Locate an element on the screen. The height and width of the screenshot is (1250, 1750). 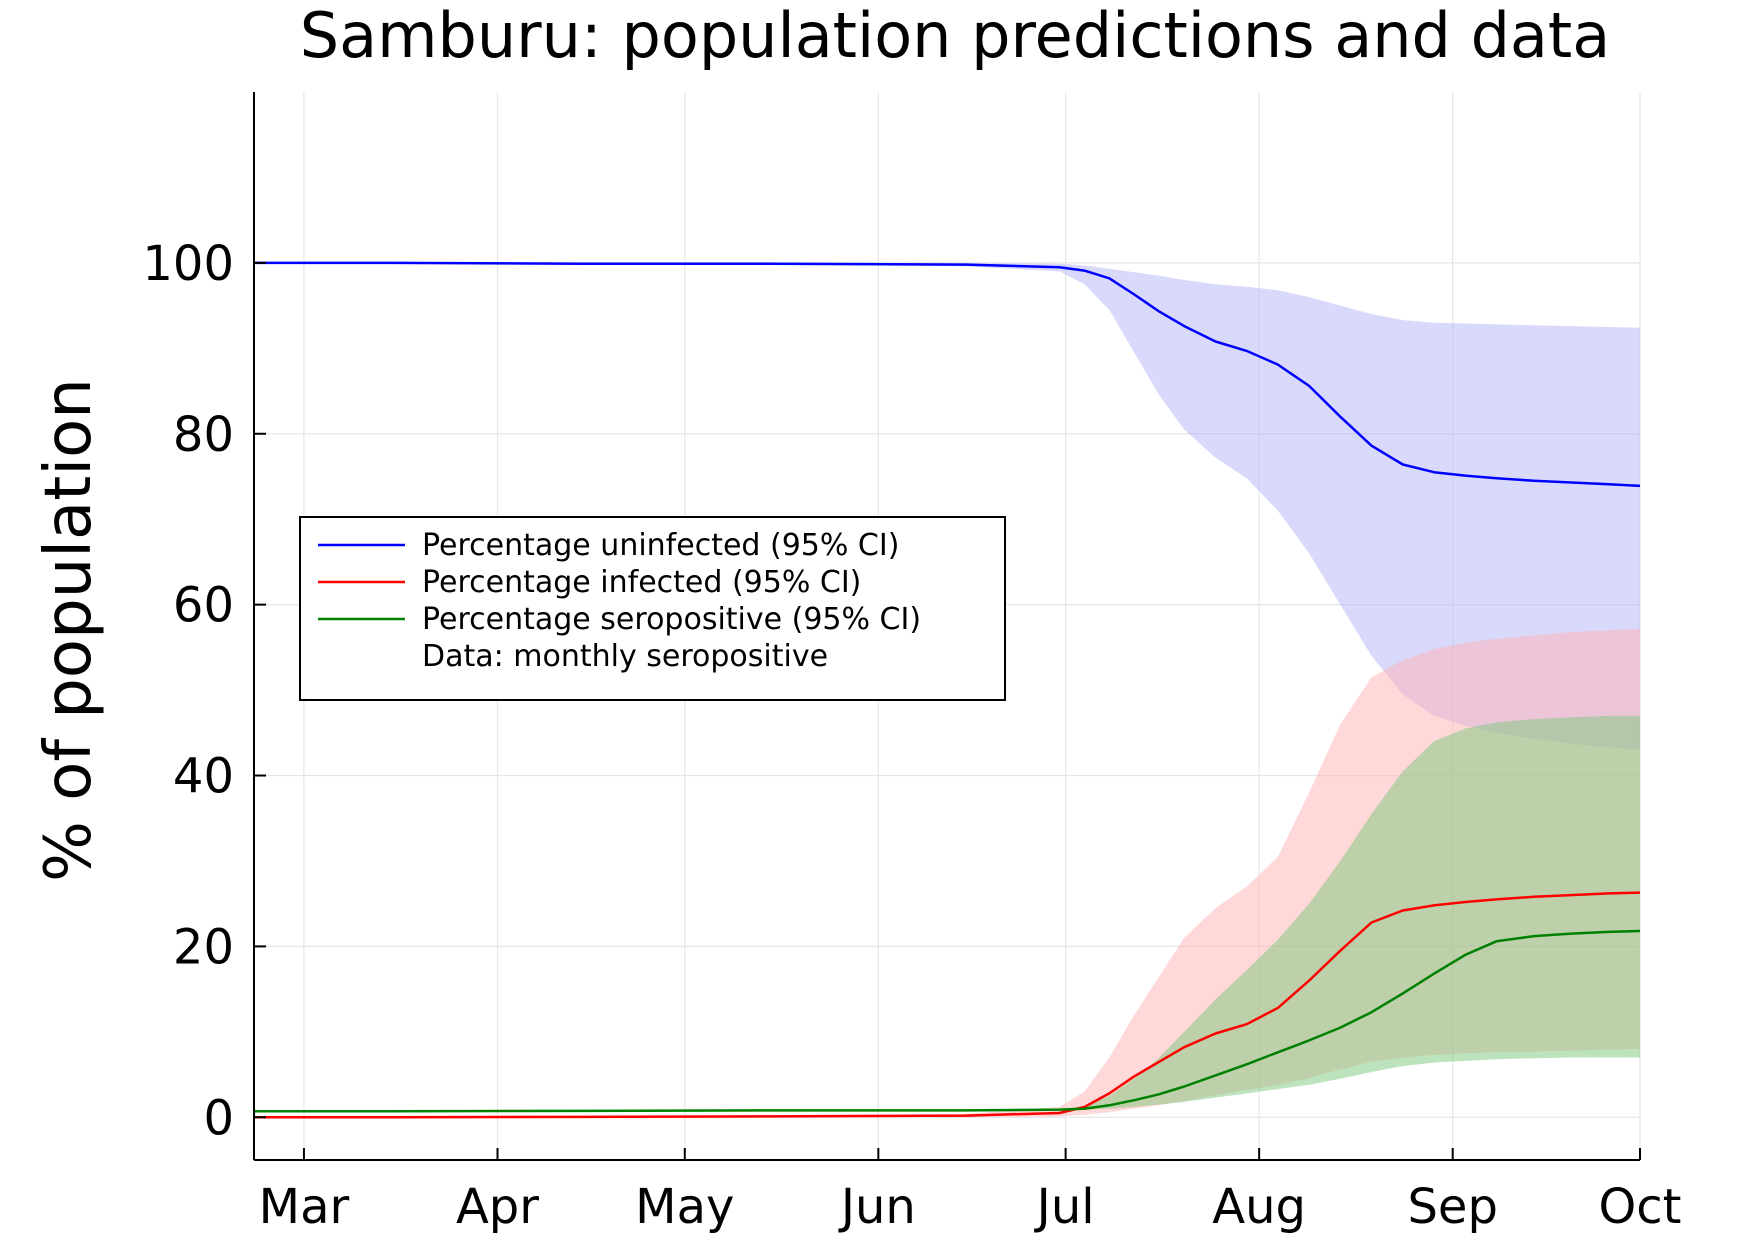
x-tick-label: May is located at coordinates (684, 1207).